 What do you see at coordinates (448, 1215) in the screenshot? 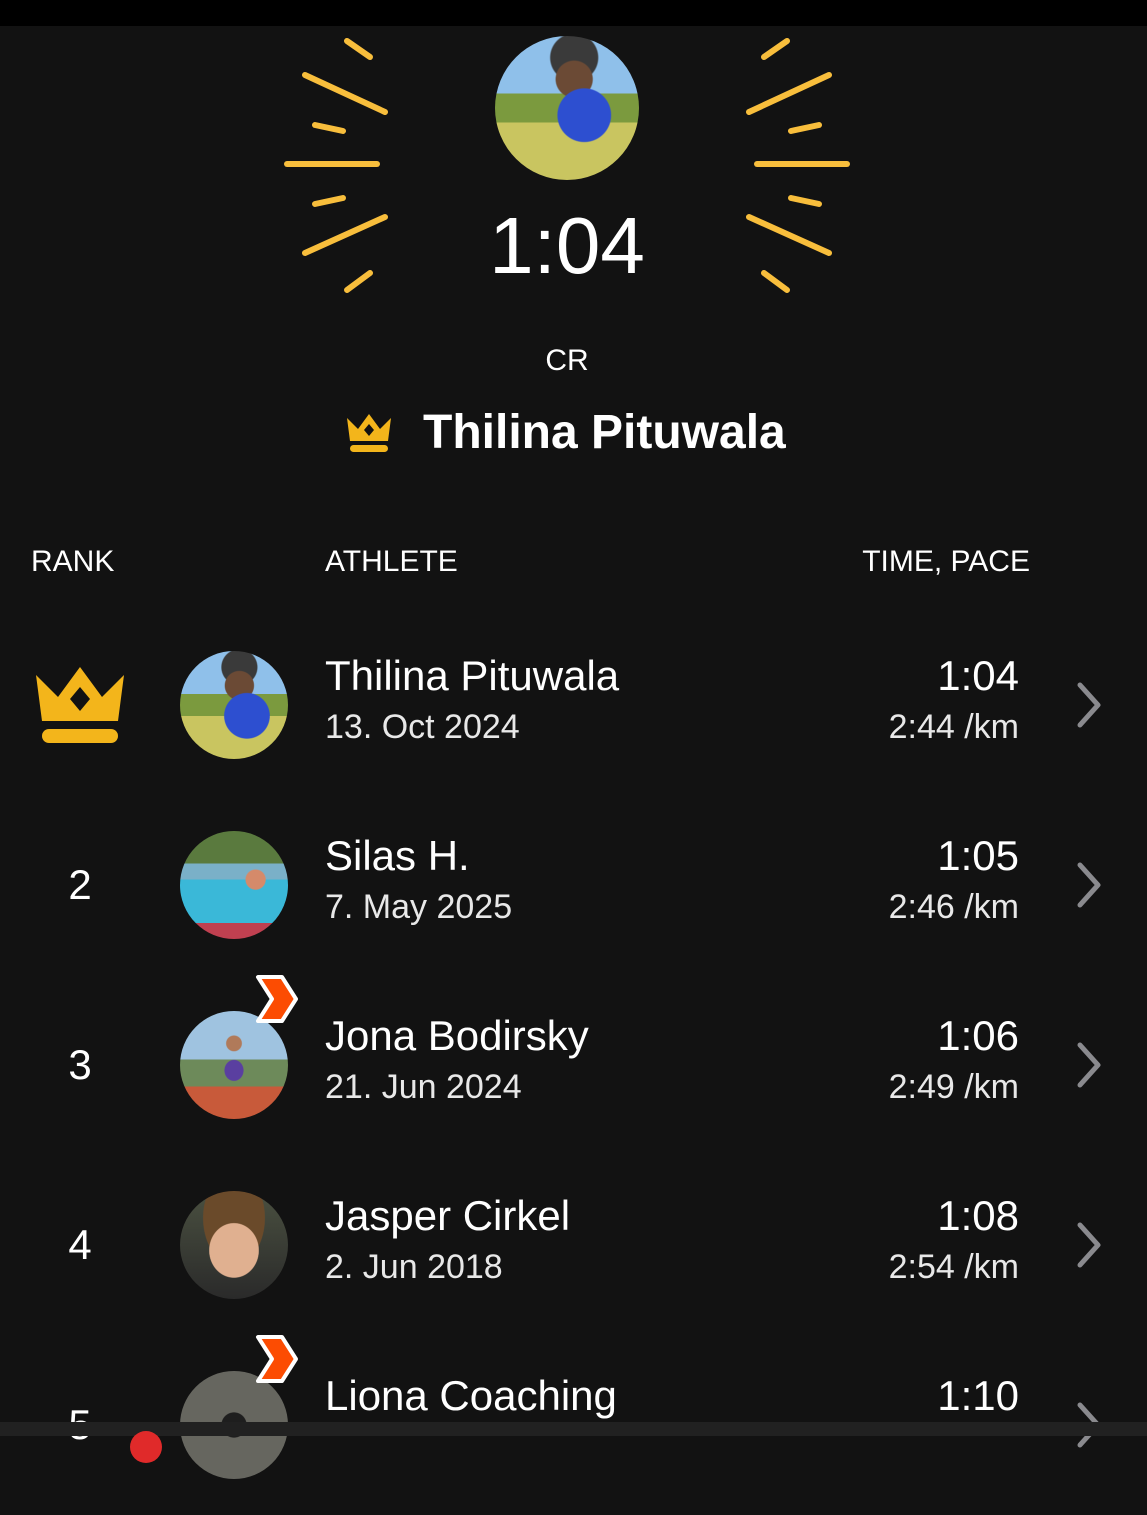
I see `athlete-name: Jasper Cirkel` at bounding box center [448, 1215].